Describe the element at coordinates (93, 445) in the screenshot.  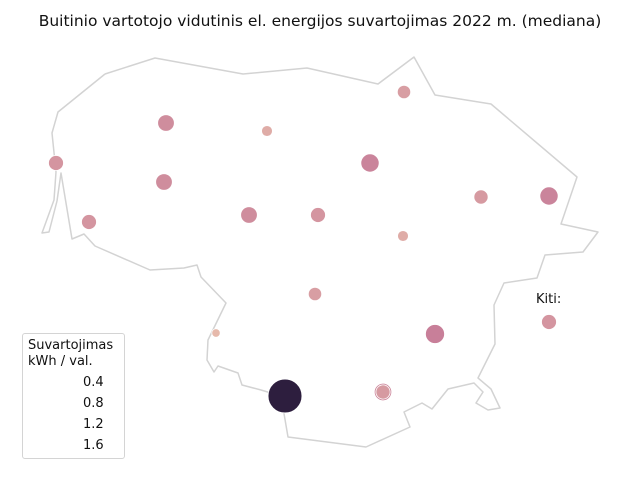
I see `legend-label-3: 1.6` at that location.